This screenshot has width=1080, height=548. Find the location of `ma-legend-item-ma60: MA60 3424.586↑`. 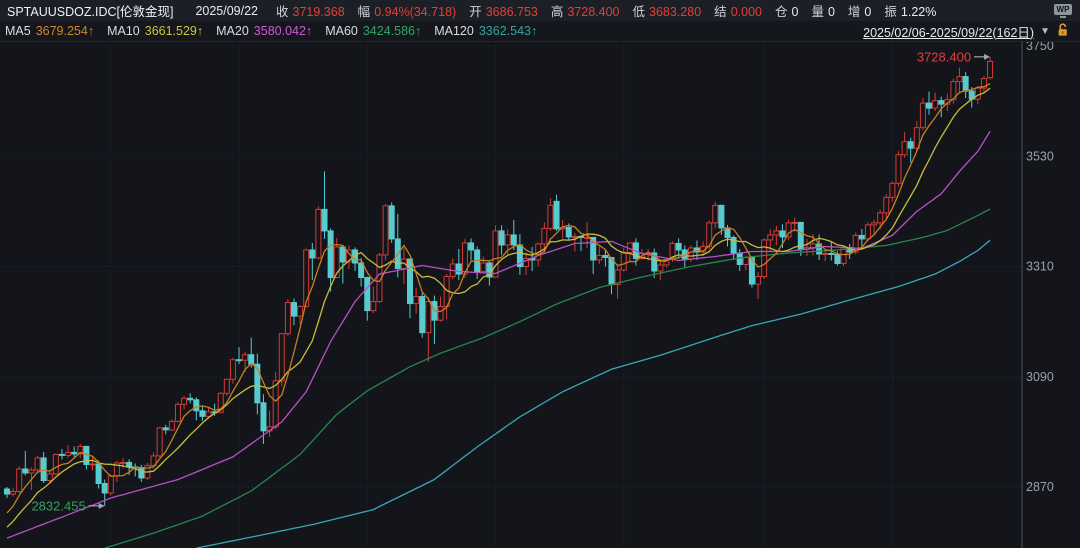

ma-legend-item-ma60: MA60 3424.586↑ is located at coordinates (373, 31).